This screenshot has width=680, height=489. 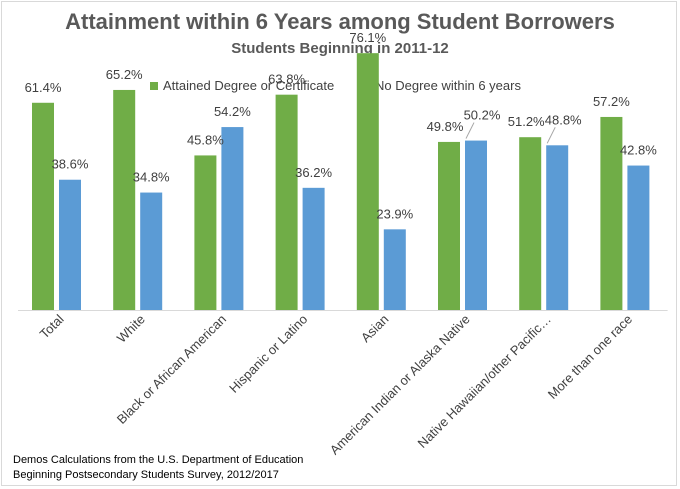 I want to click on data-label-native-hawaiian-other-pacific-attained: 51.2%, so click(x=526, y=121).